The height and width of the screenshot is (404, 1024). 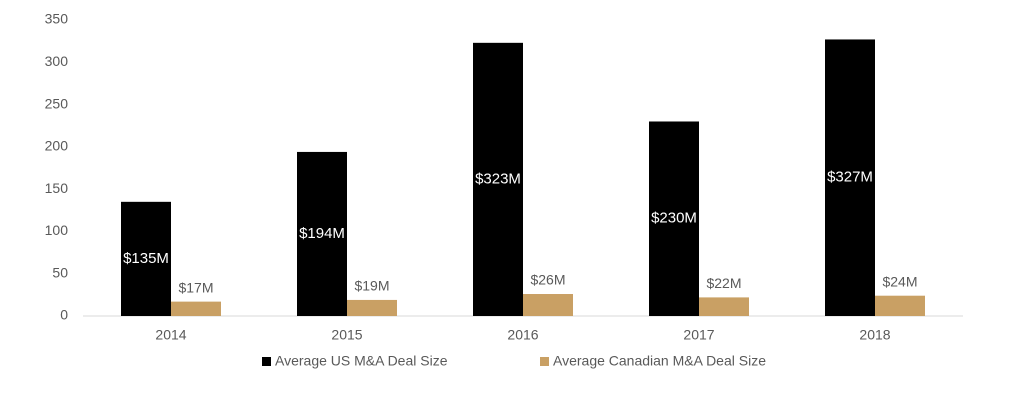 I want to click on legend-label: Average Canadian M&A Deal Size, so click(x=659, y=361).